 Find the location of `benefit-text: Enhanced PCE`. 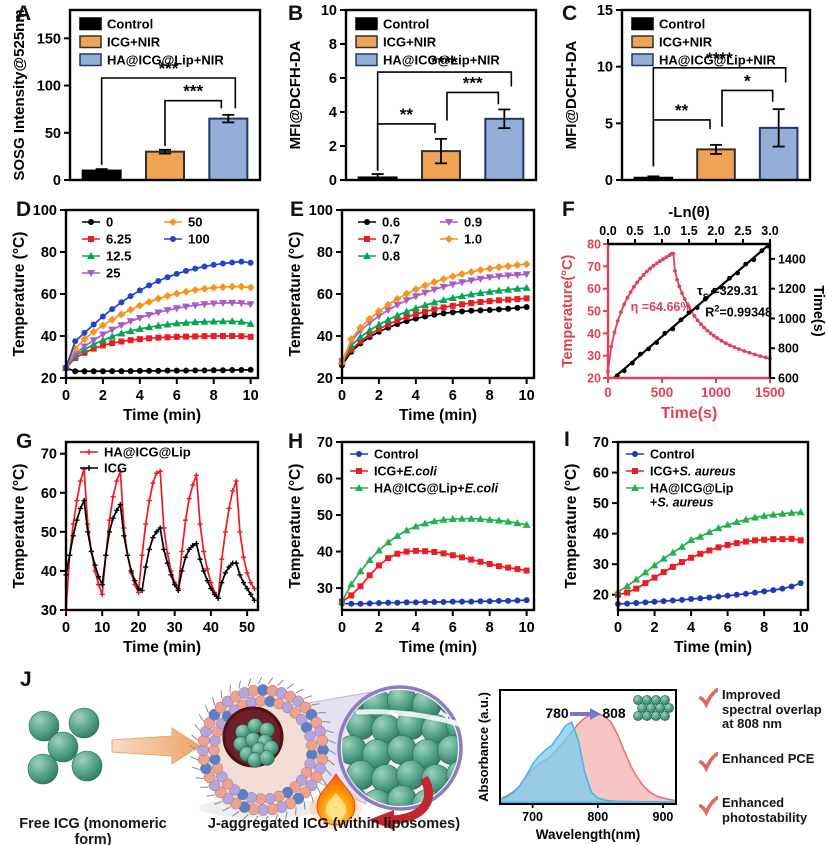

benefit-text: Enhanced PCE is located at coordinates (768, 758).